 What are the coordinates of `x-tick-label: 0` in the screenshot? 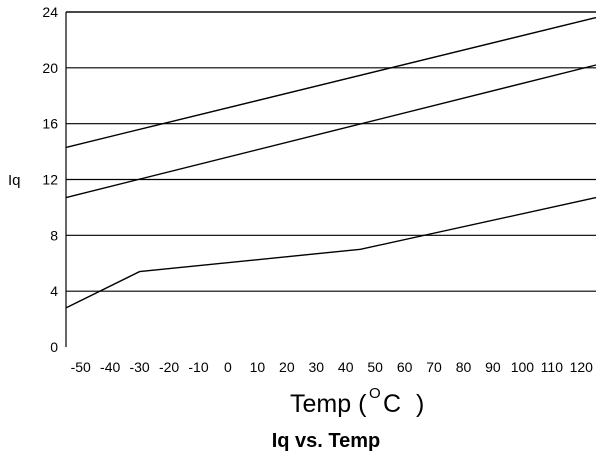 It's located at (228, 367).